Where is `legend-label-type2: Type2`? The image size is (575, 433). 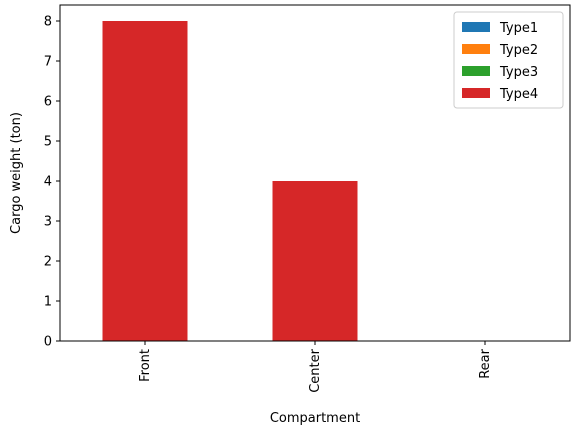 legend-label-type2: Type2 is located at coordinates (518, 50).